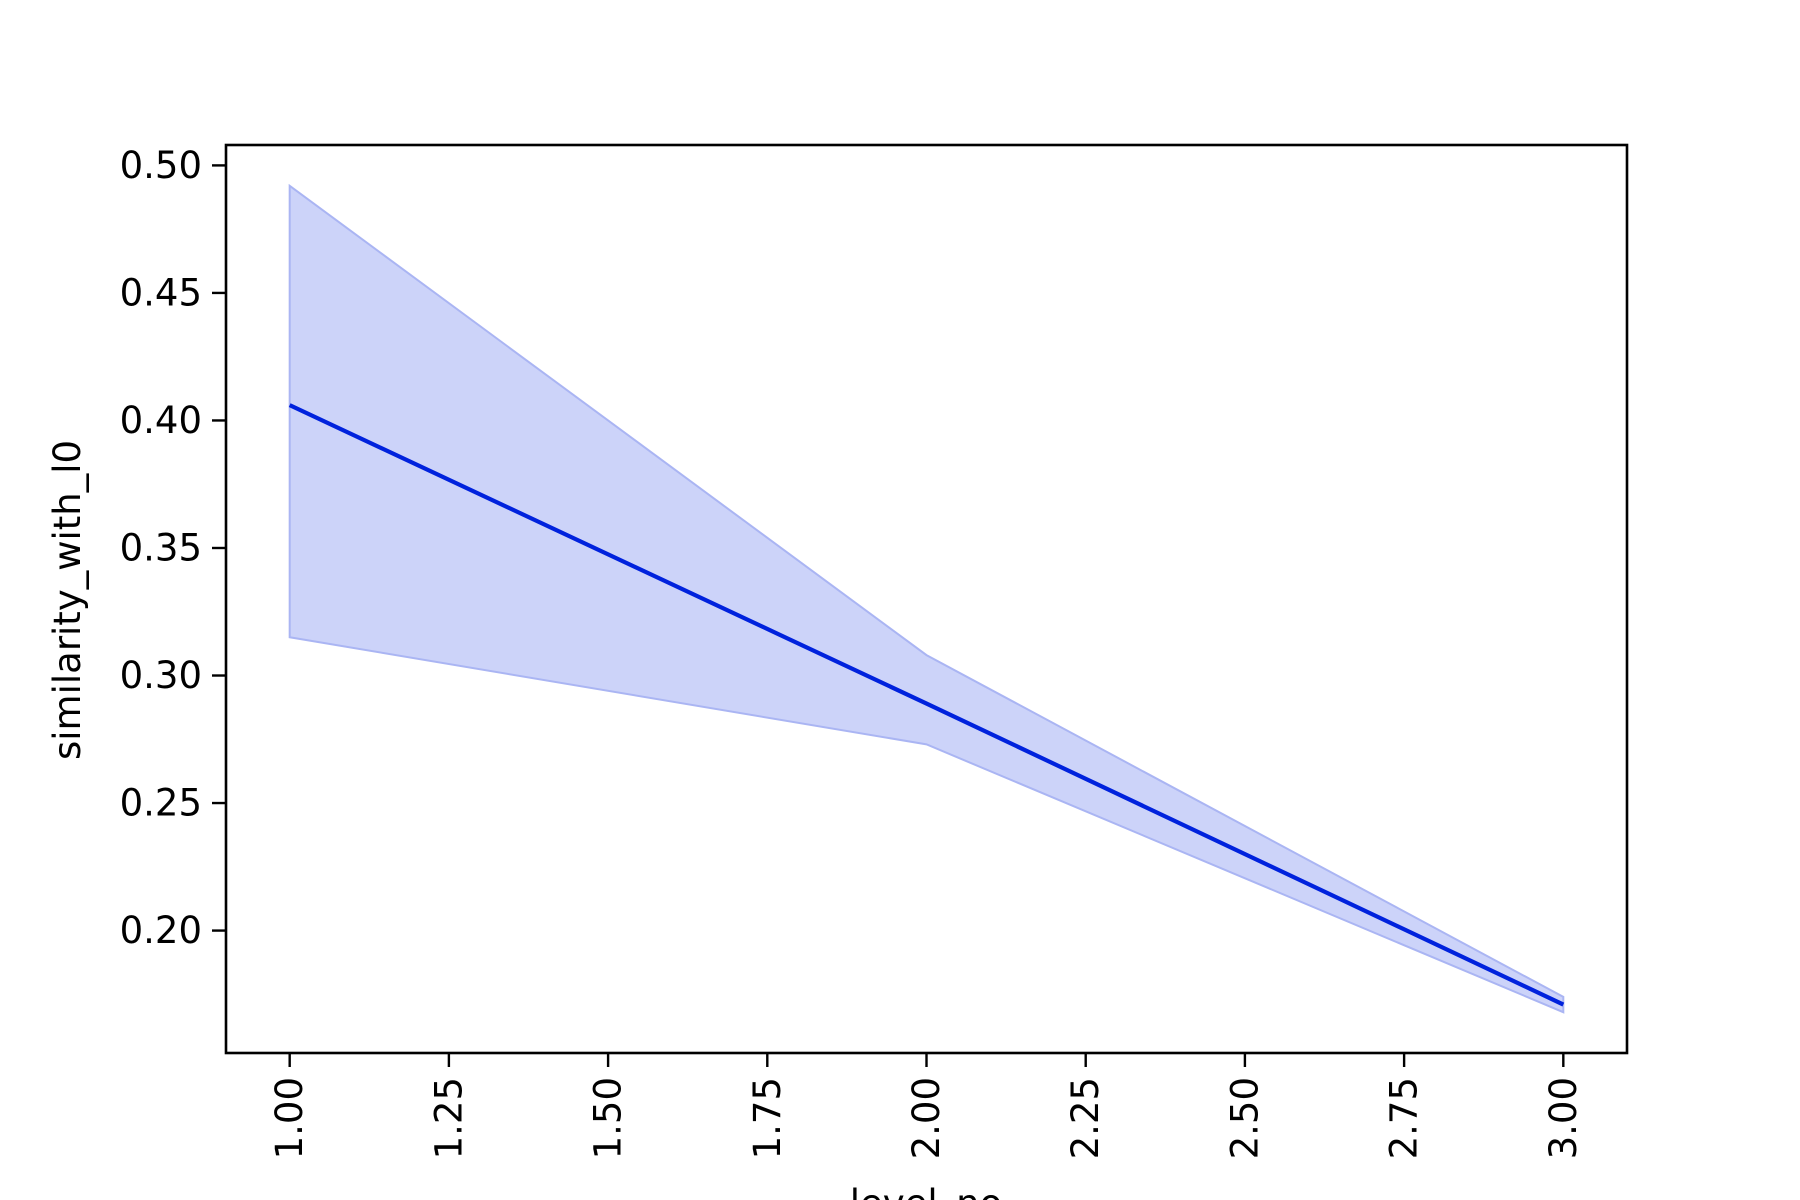 The image size is (1800, 1200). Describe the element at coordinates (767, 1118) in the screenshot. I see `x-tick-label: 1.75` at that location.